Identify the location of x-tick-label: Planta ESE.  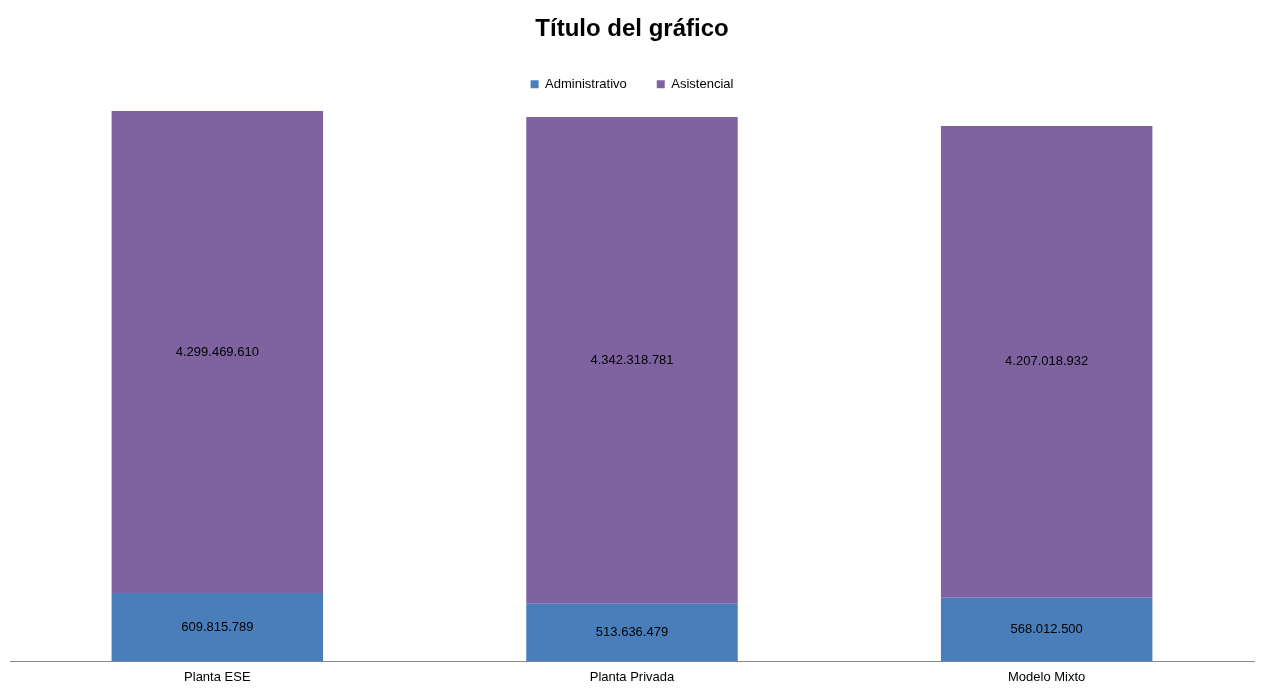
(217, 676).